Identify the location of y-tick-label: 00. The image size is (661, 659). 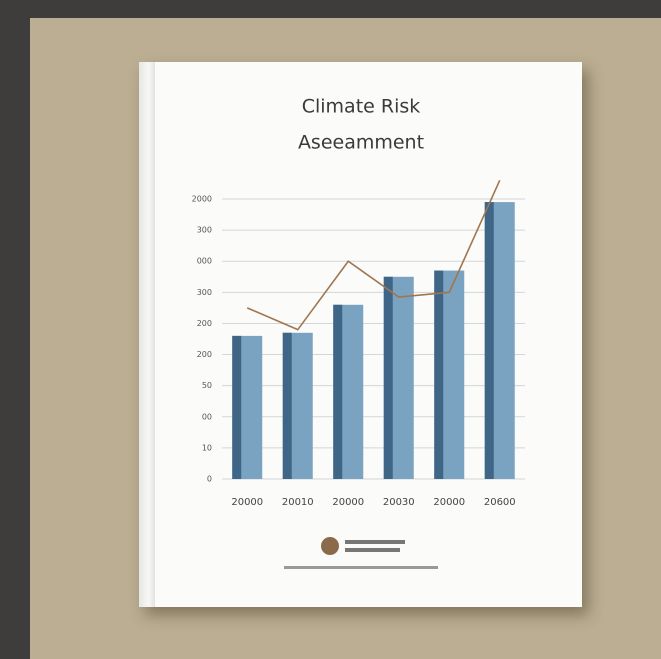
(207, 416).